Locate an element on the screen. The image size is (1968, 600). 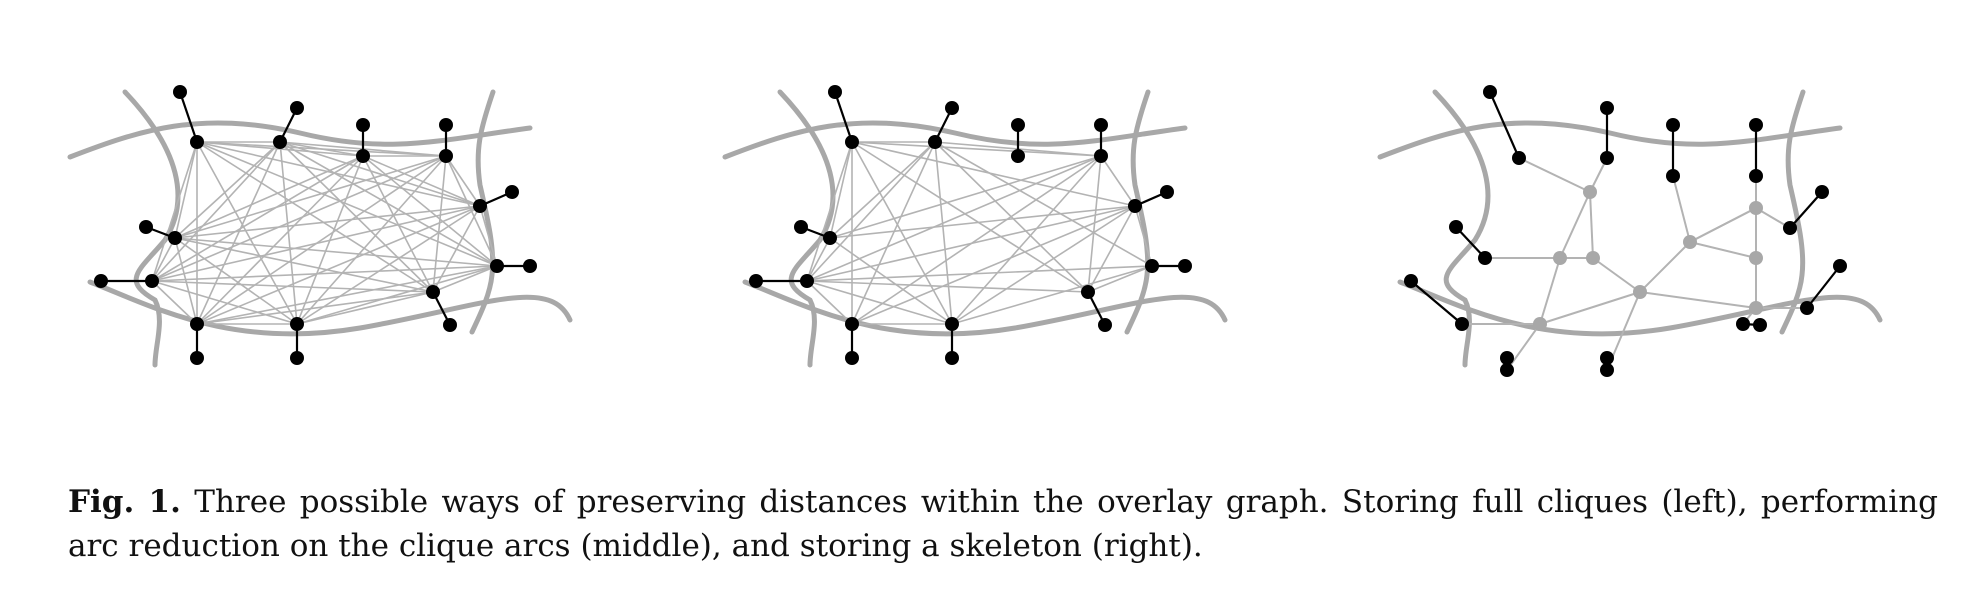
caption-label: Fig. 1. is located at coordinates (124, 502).